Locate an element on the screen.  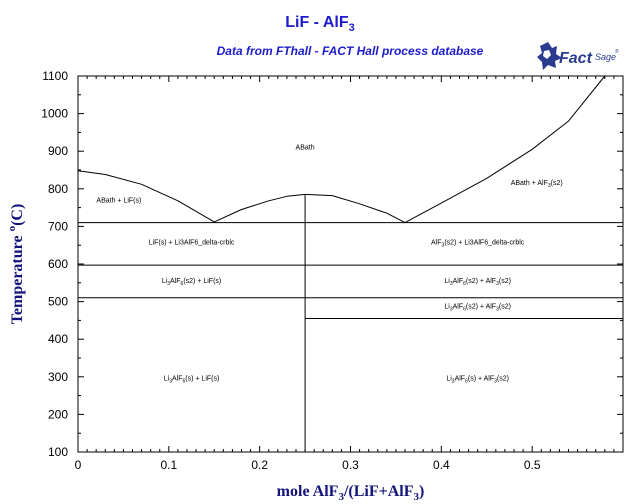
chart-title: LiF - AlF3 is located at coordinates (320, 24).